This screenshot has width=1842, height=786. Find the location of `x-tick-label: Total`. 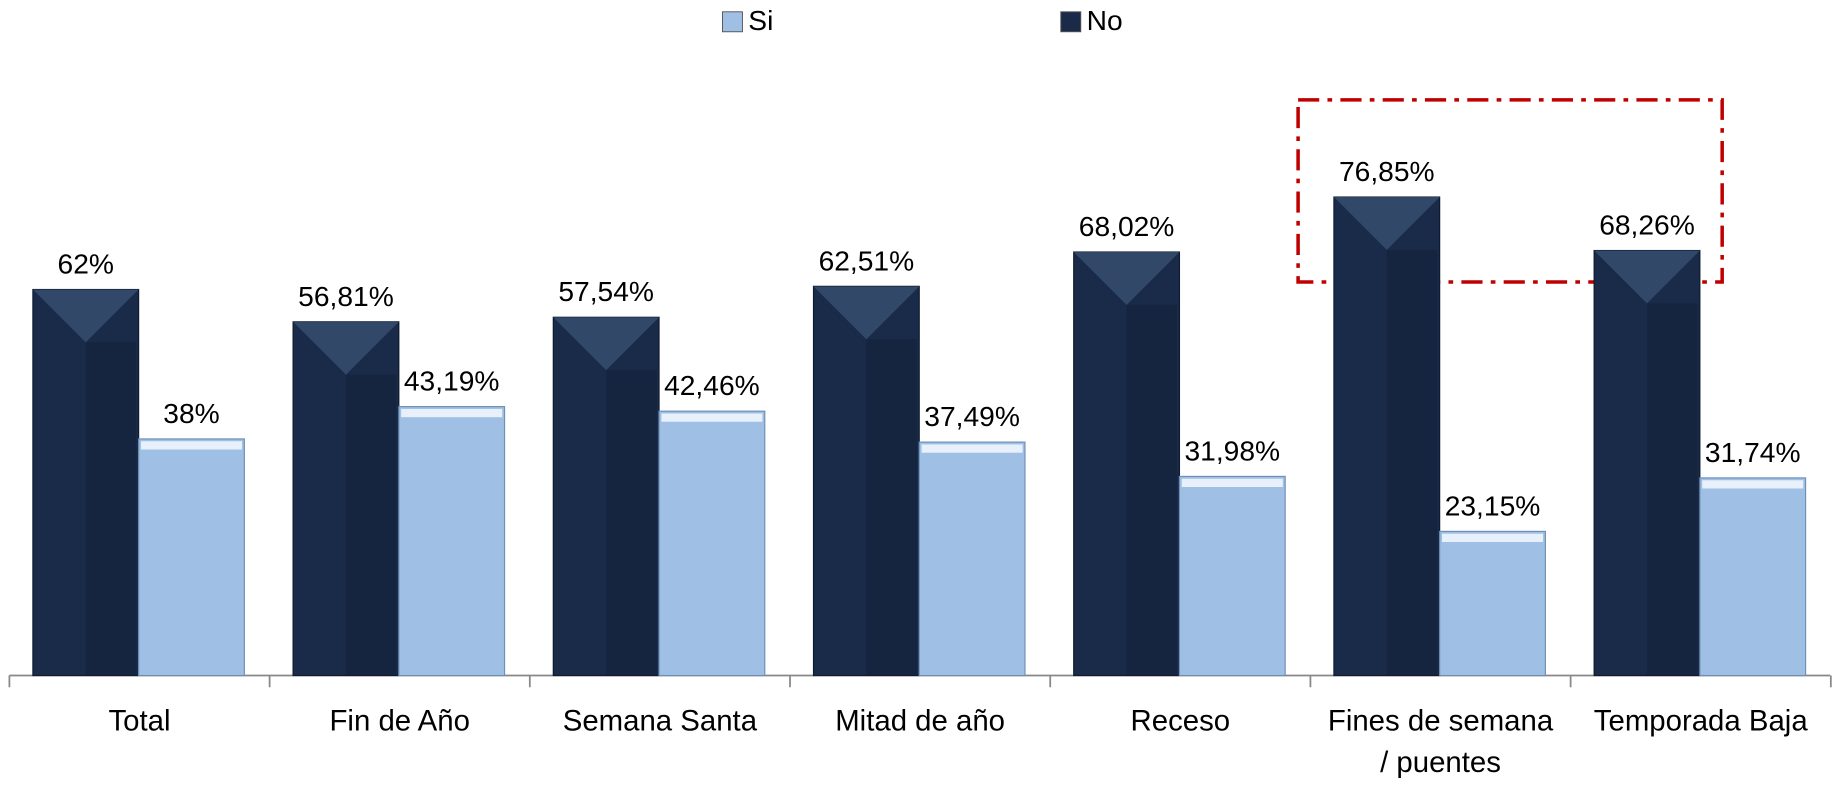

x-tick-label: Total is located at coordinates (139, 721).